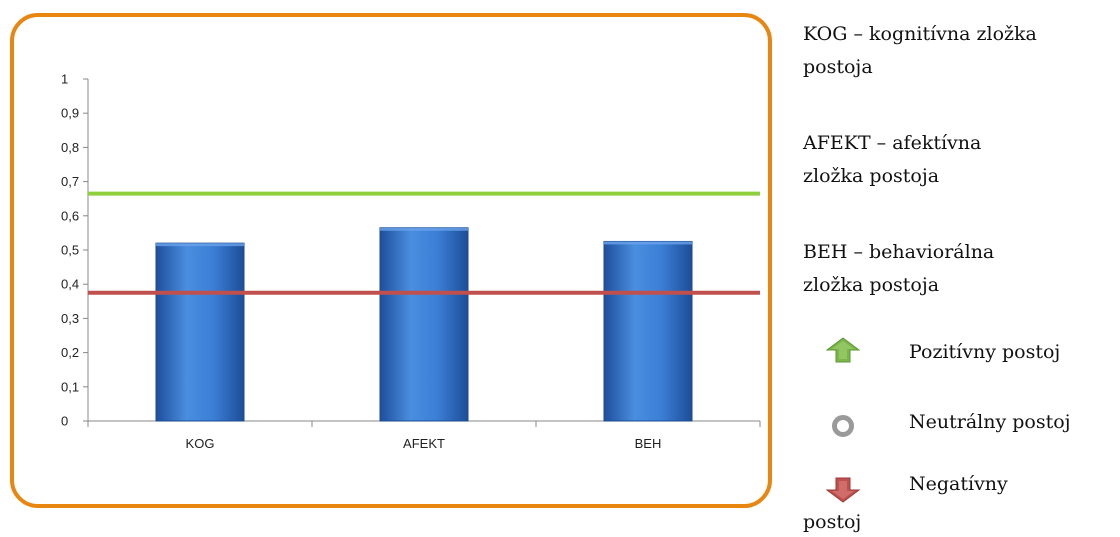 The height and width of the screenshot is (537, 1120). I want to click on legend-afekt-line1: AFEKT – afektívna, so click(892, 143).